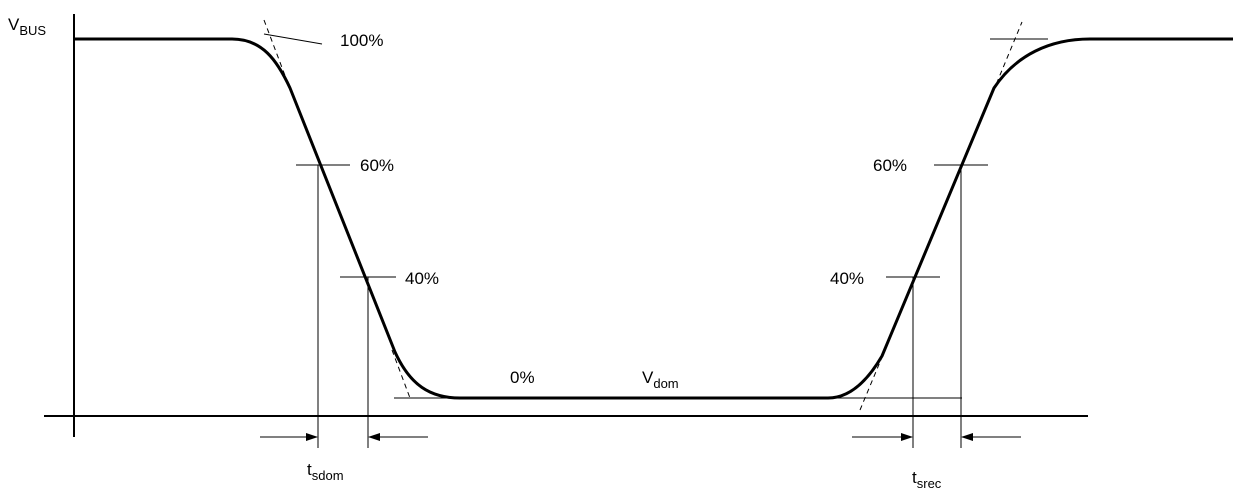 This screenshot has width=1233, height=491. I want to click on rise-time-label: tsrec, so click(927, 479).